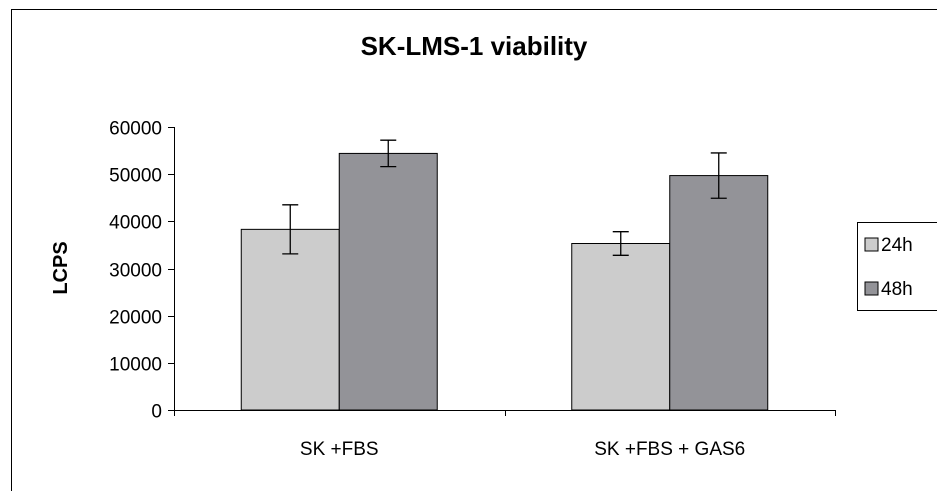  Describe the element at coordinates (135, 365) in the screenshot. I see `y-tick-label: 10000` at that location.